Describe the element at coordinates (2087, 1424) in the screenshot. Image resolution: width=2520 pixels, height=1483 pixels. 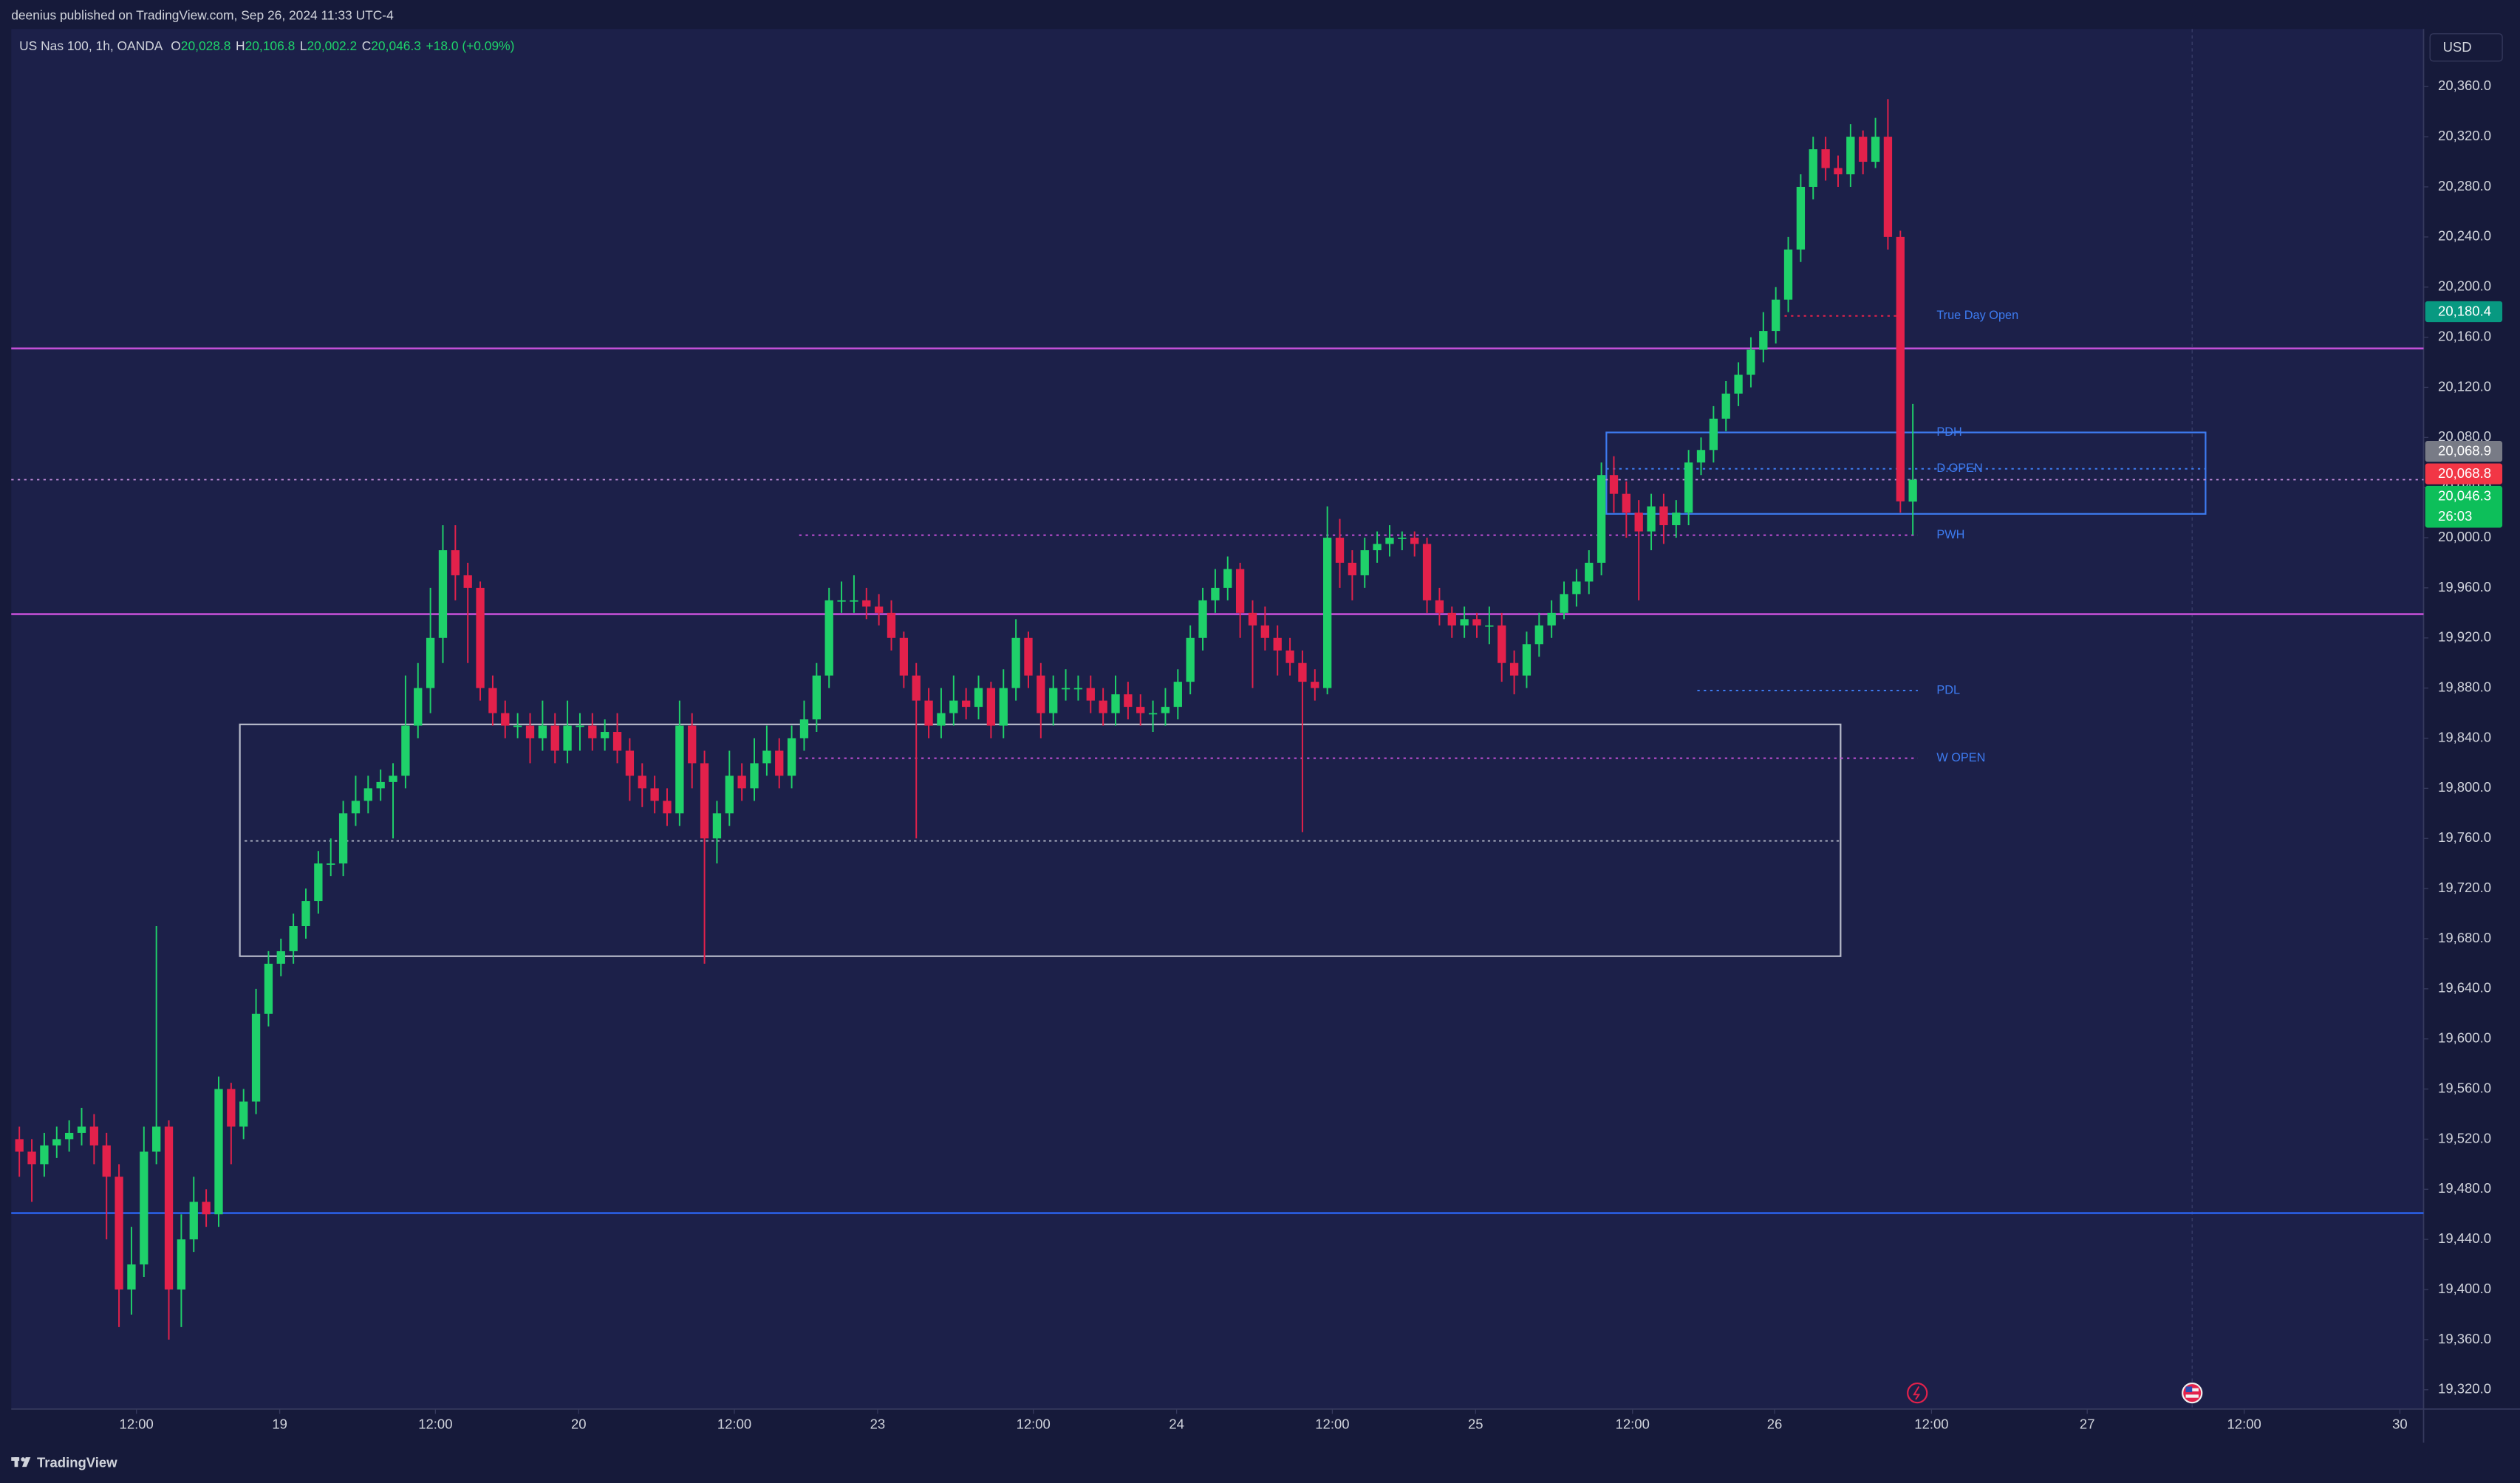
I see `x-tick-label: 27` at that location.